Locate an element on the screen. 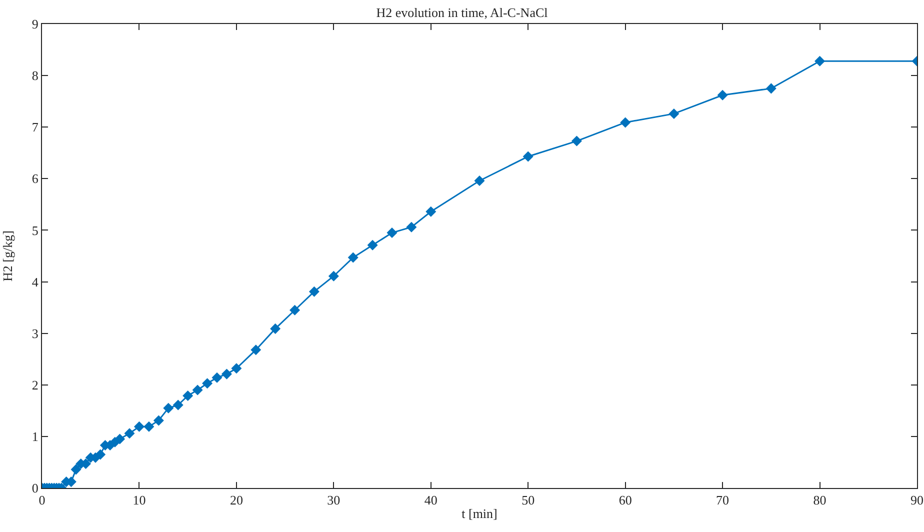 This screenshot has width=924, height=532. x-tick-label: 10 is located at coordinates (139, 500).